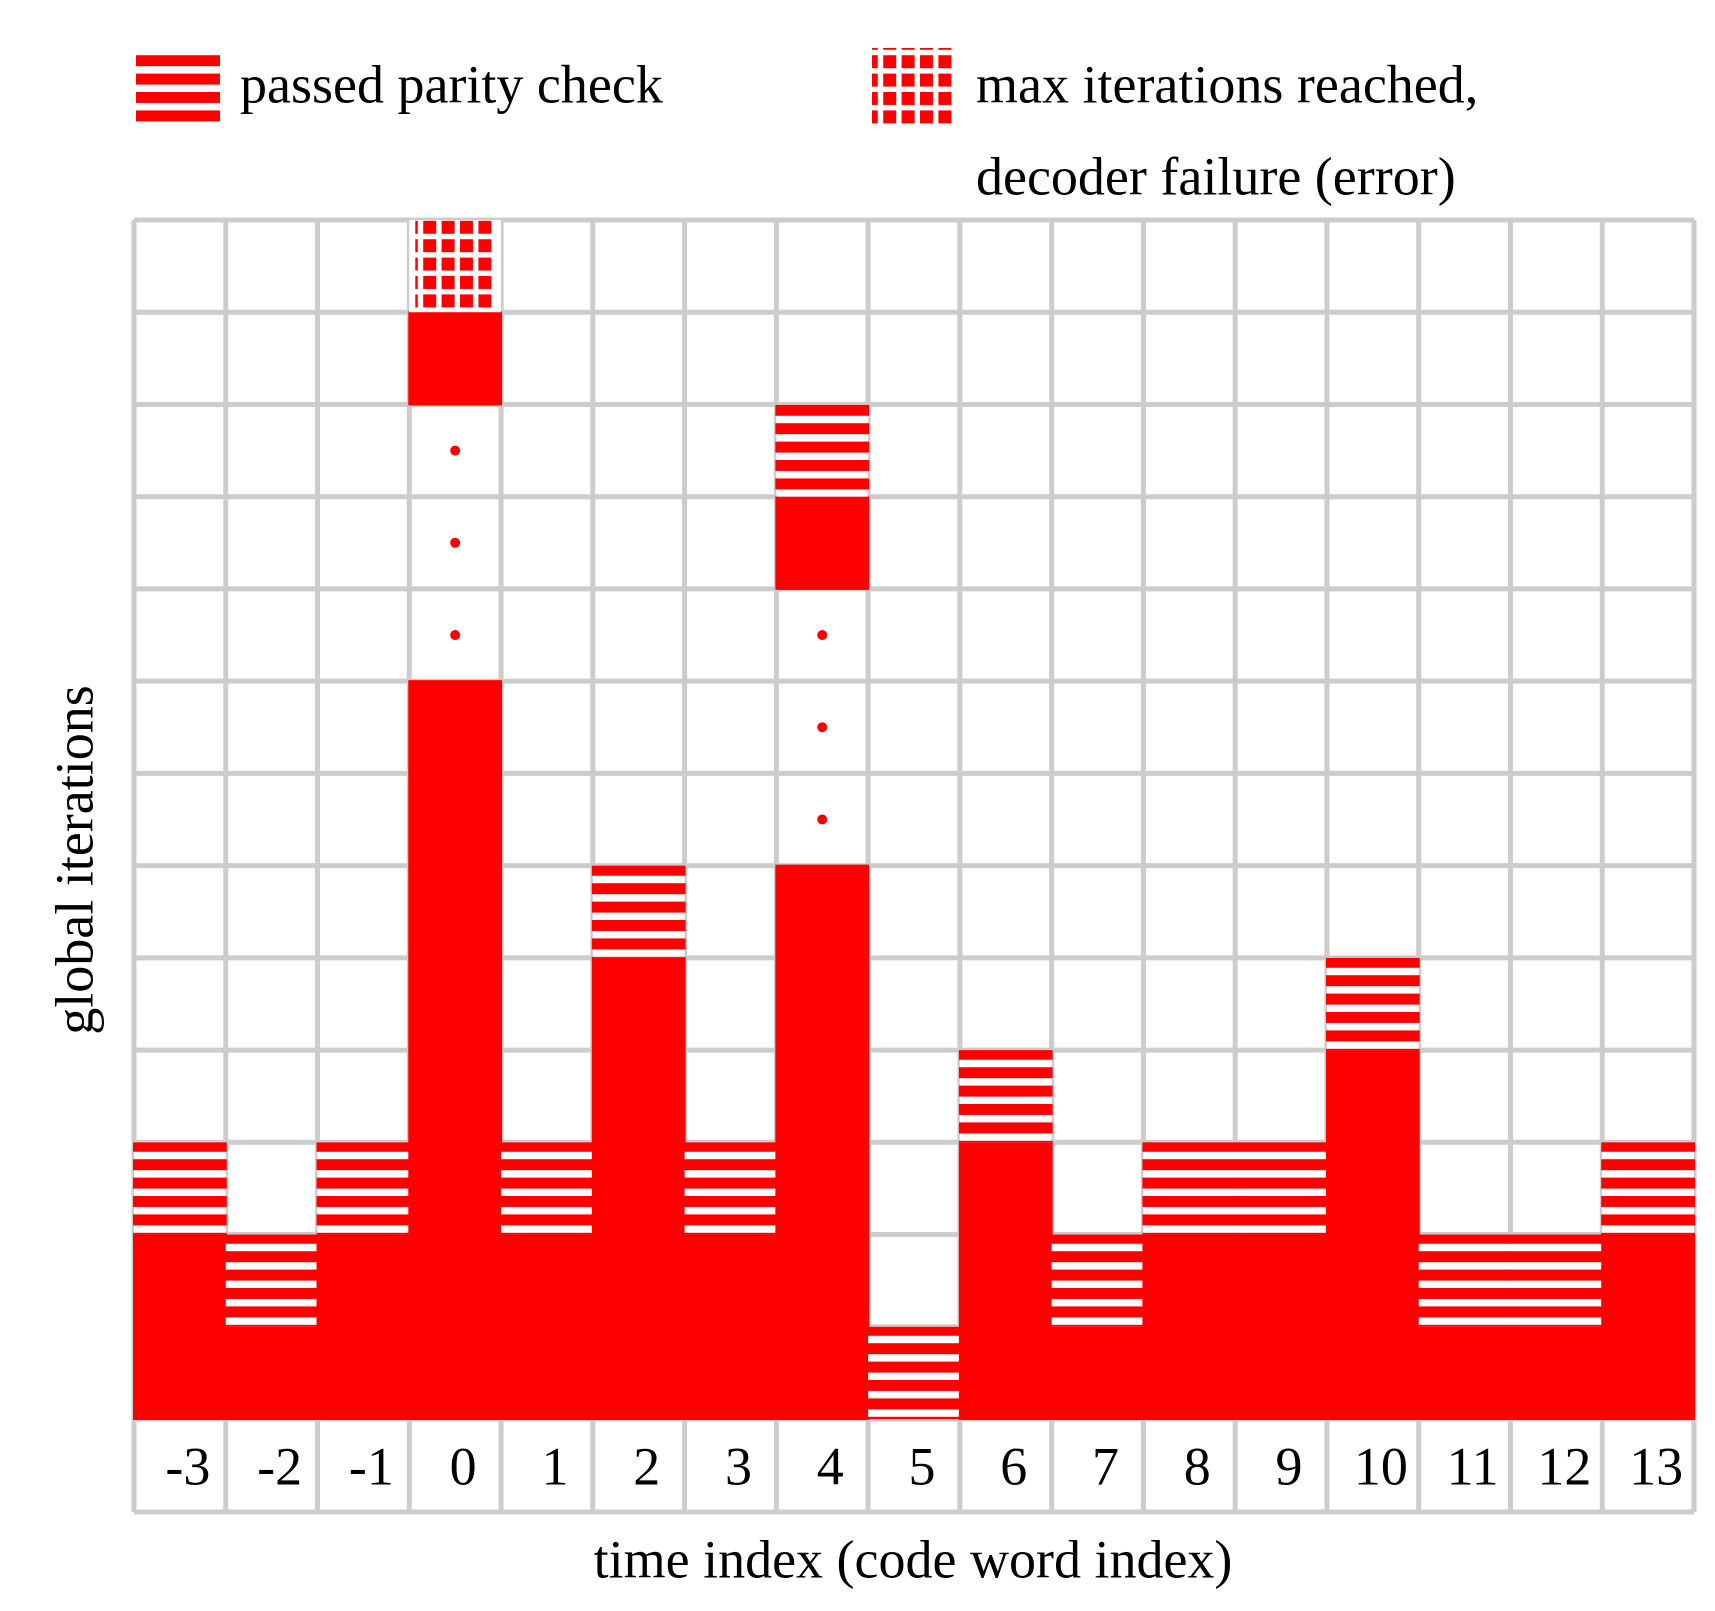 The height and width of the screenshot is (1611, 1715). What do you see at coordinates (1013, 1466) in the screenshot?
I see `x-tick-label: 6` at bounding box center [1013, 1466].